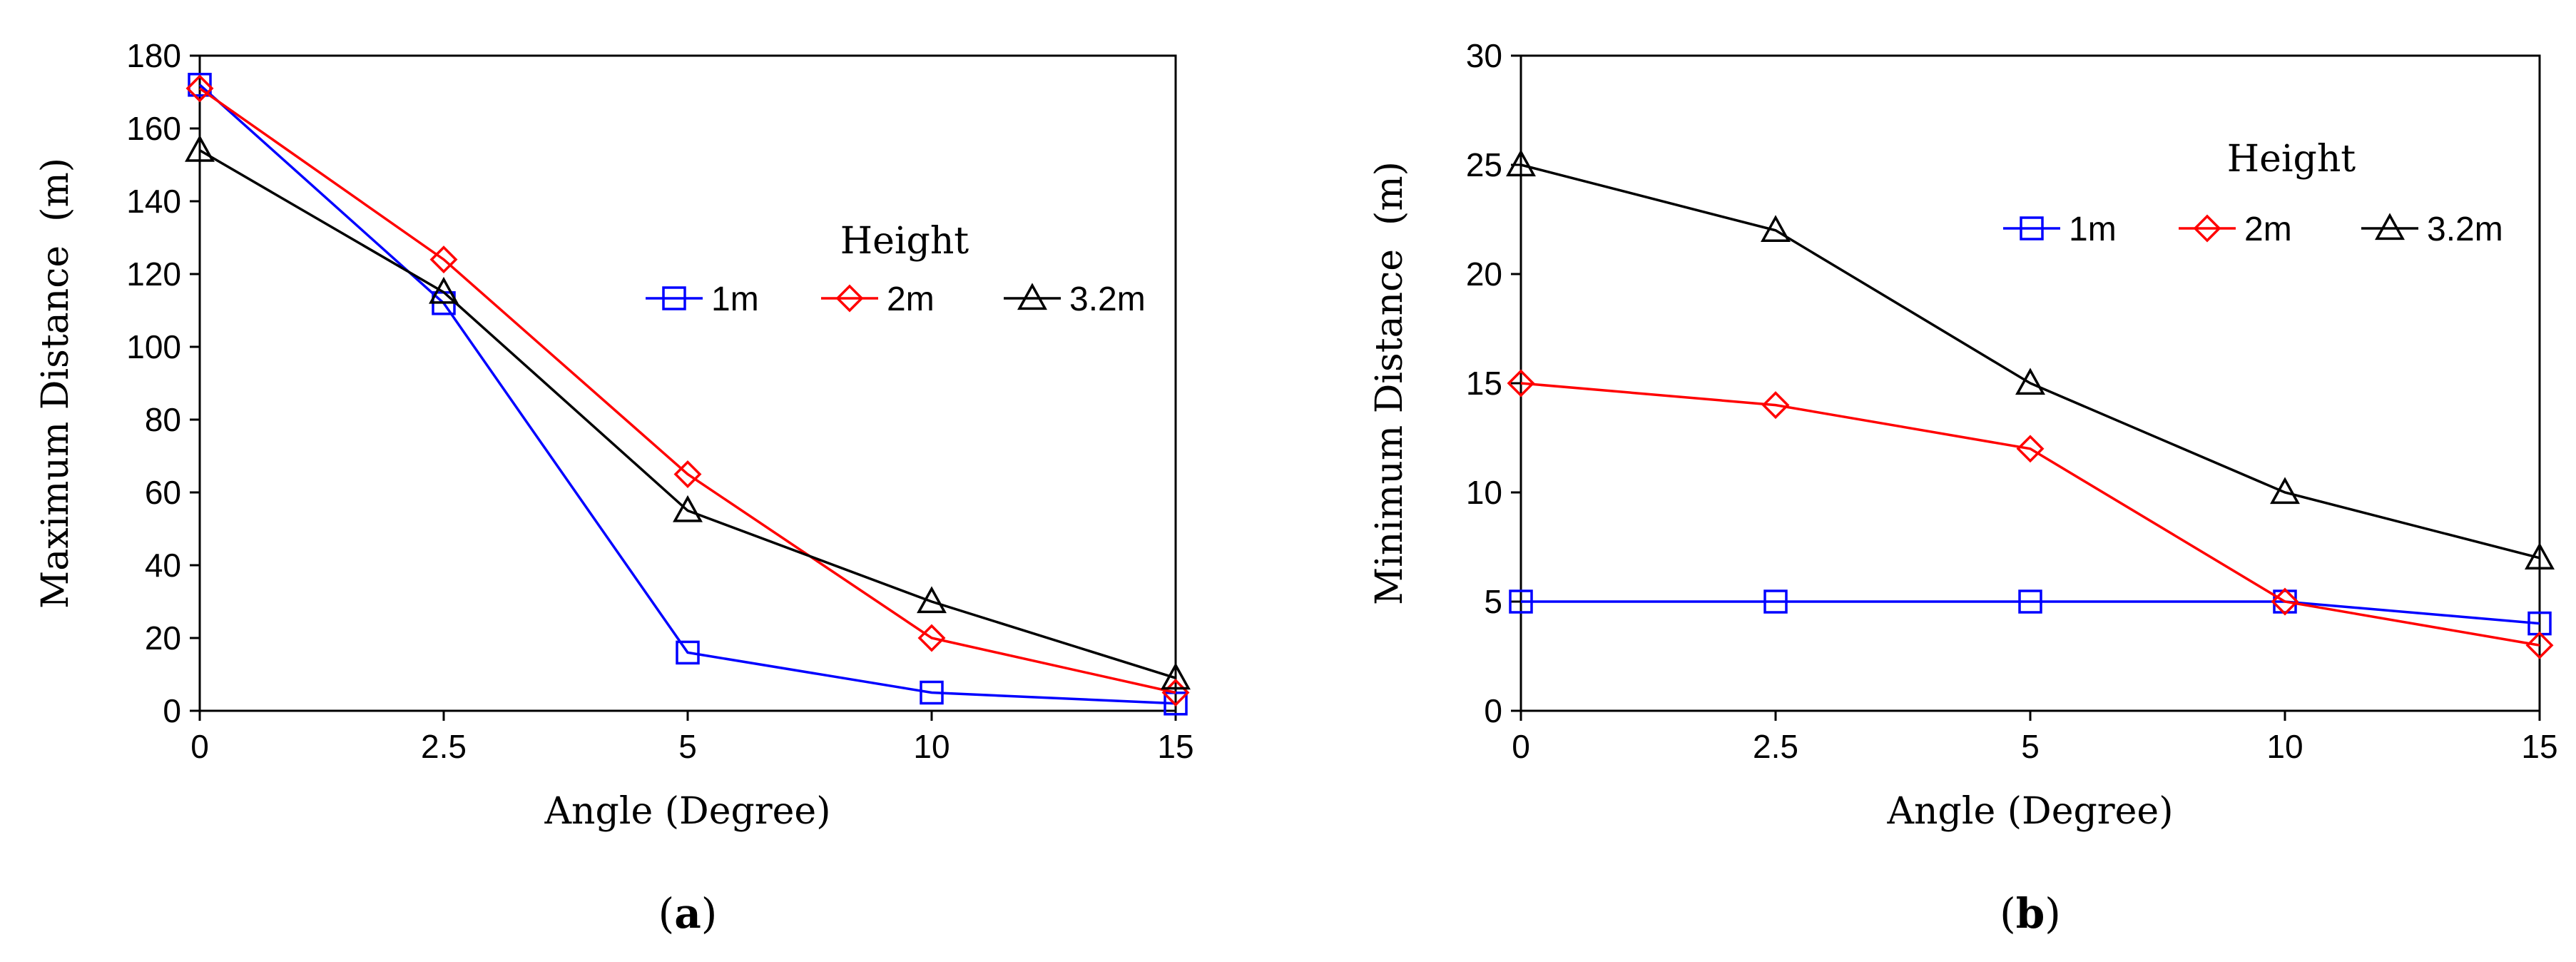 This screenshot has width=2576, height=962. I want to click on panel-label-letter: b, so click(2030, 913).